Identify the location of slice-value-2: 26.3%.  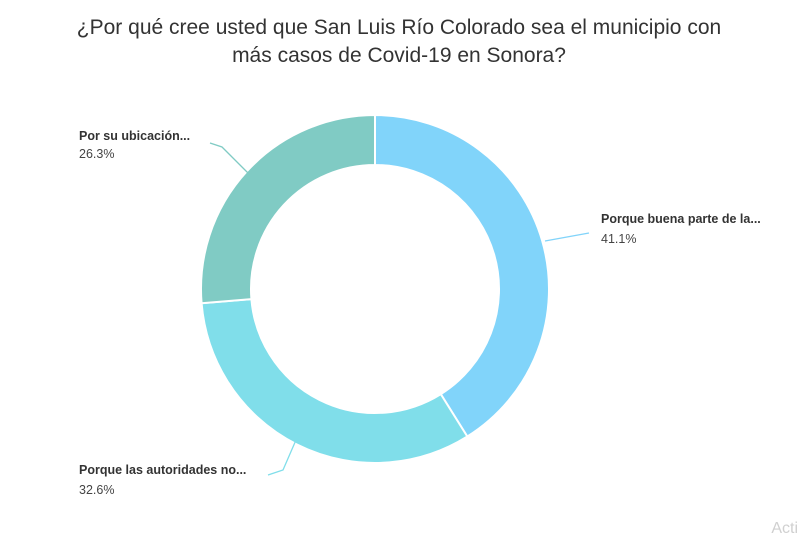
(96, 154).